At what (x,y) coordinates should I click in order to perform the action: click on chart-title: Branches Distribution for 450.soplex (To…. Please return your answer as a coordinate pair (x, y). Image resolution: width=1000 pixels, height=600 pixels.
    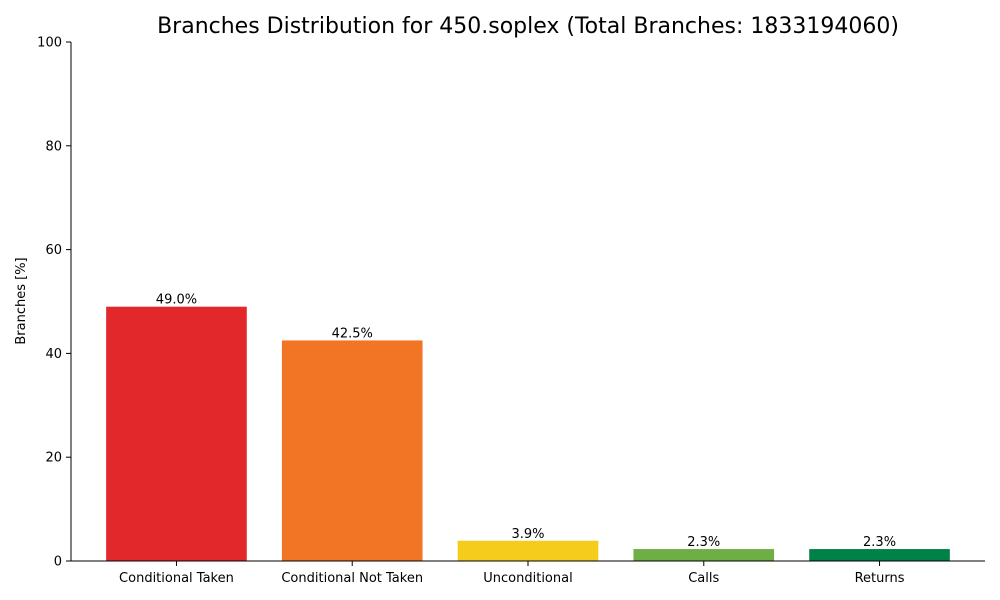
    Looking at the image, I should click on (528, 26).